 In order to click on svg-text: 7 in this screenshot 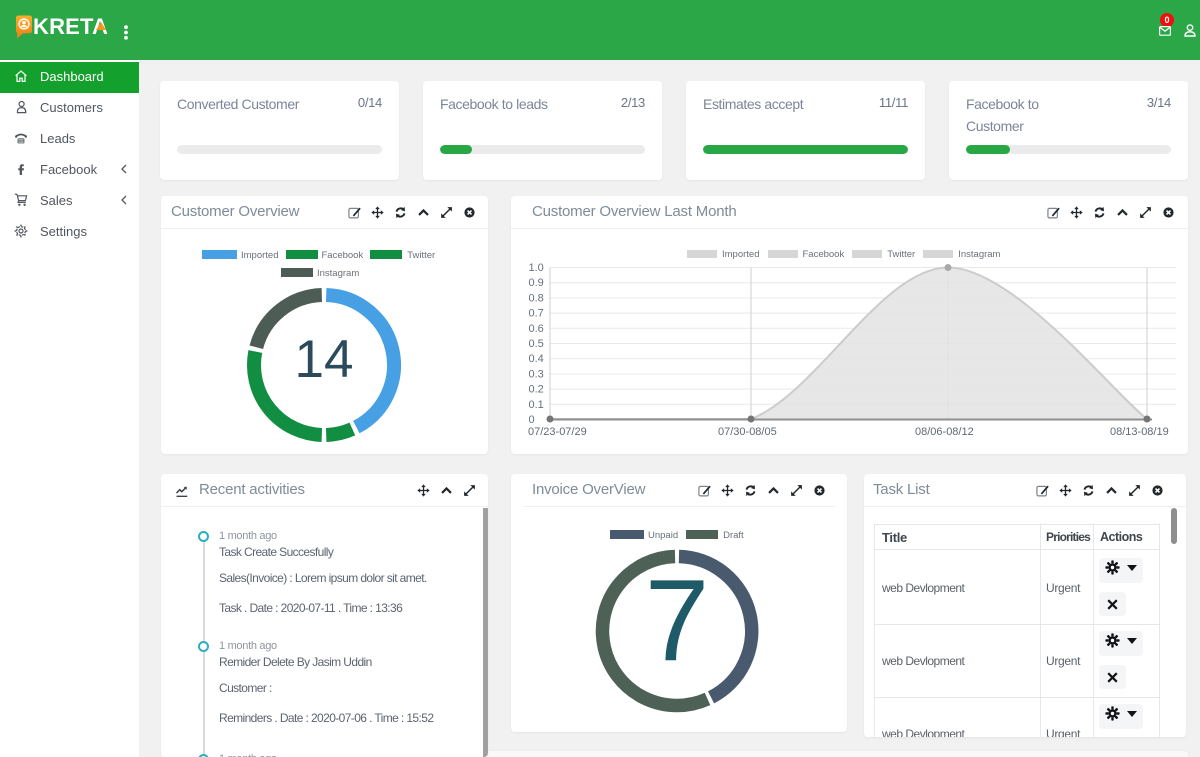, I will do `click(677, 620)`.